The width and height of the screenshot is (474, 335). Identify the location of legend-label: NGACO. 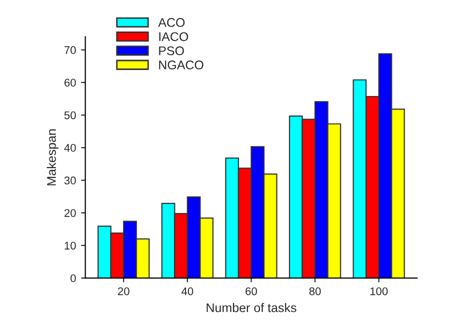
(181, 65).